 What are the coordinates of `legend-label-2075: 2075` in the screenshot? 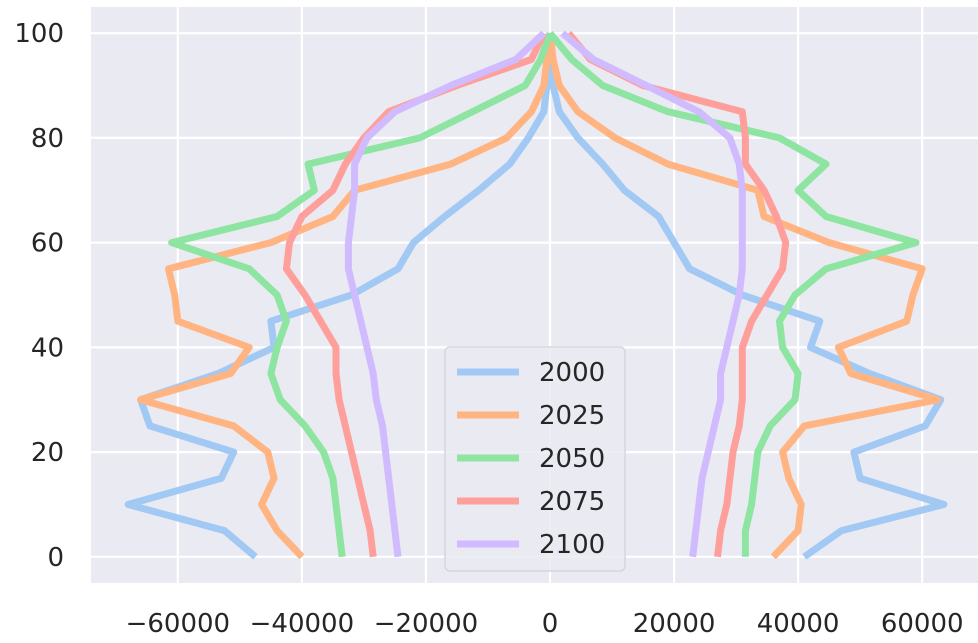 It's located at (572, 502).